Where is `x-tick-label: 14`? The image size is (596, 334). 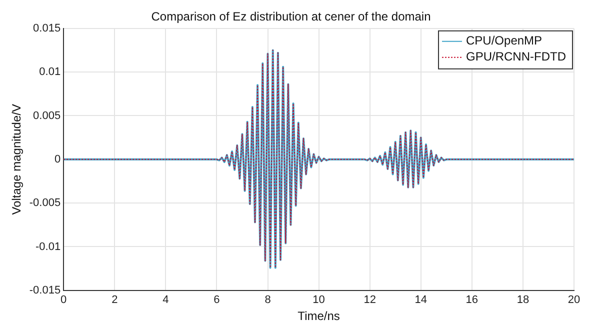
x-tick-label: 14 is located at coordinates (420, 300).